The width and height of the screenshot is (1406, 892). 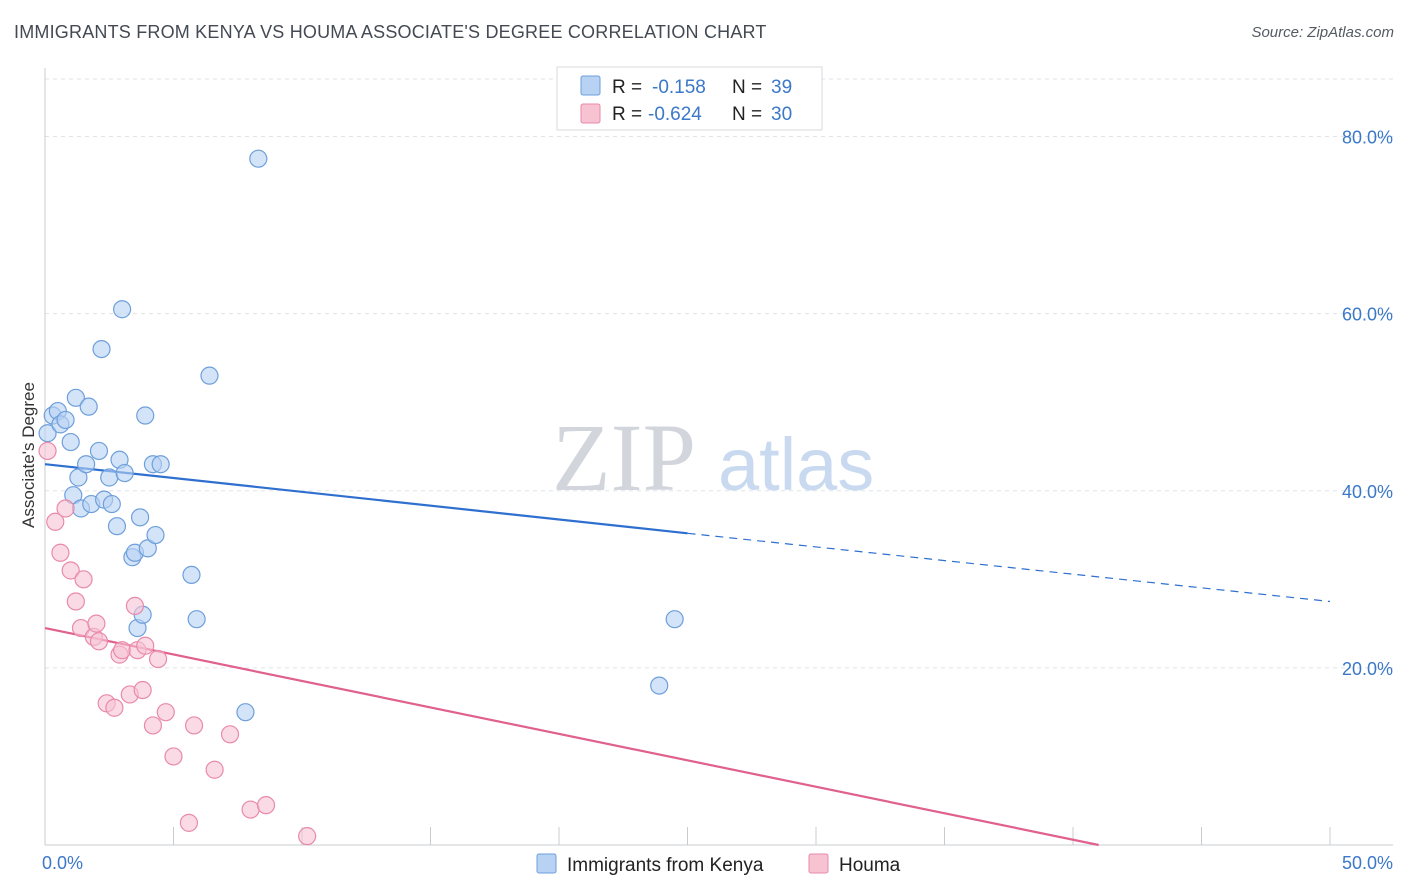 What do you see at coordinates (675, 114) in the screenshot?
I see `legend-r-value-houma: -0.624` at bounding box center [675, 114].